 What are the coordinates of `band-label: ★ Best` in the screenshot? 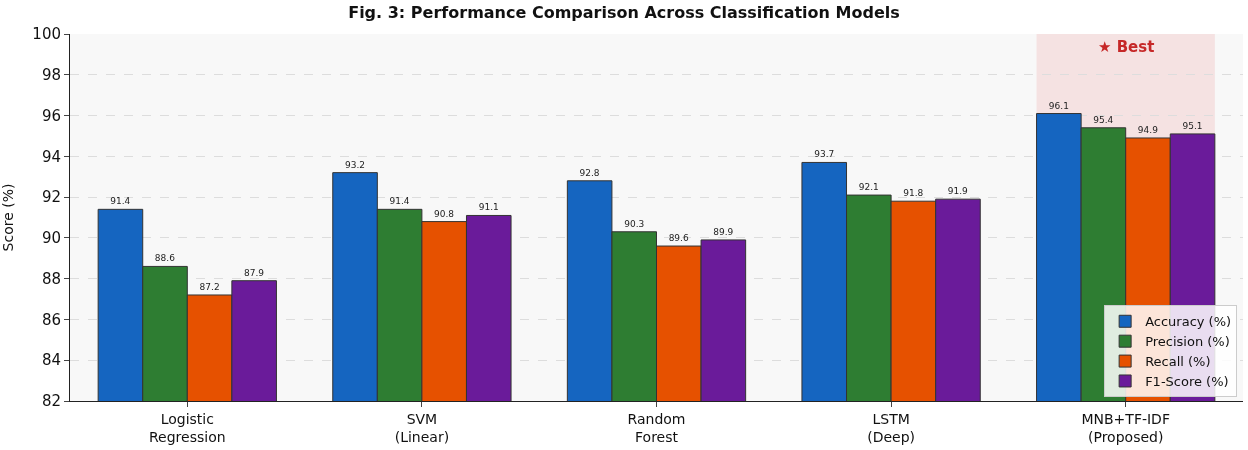 It's located at (1126, 47).